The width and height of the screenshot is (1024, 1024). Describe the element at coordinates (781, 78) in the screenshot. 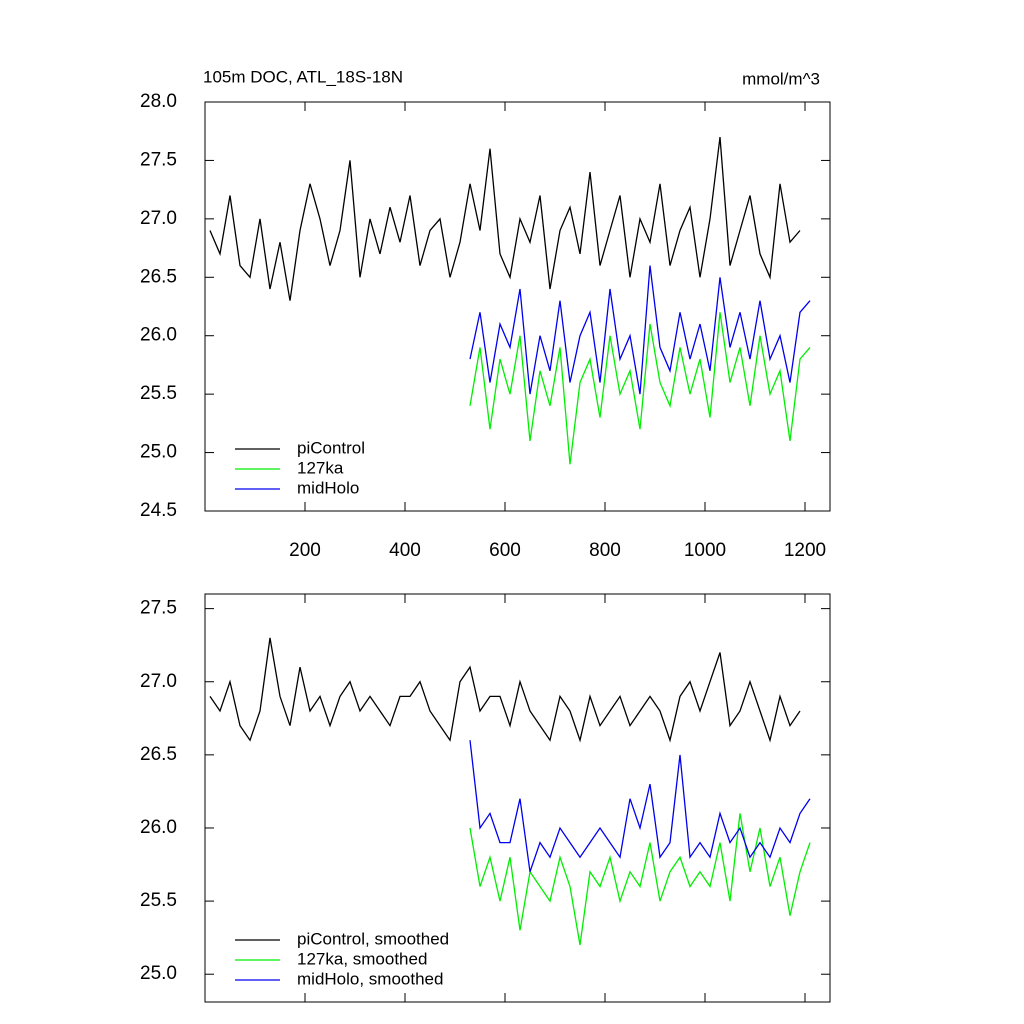

I see `units-label: mmol/m^3` at that location.